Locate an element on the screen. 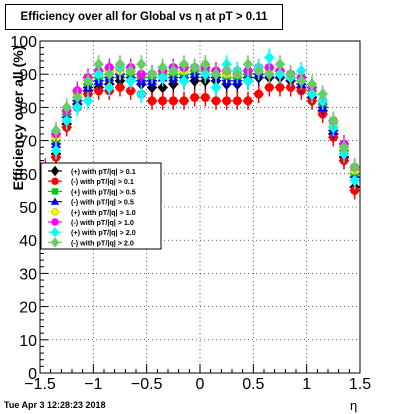  y-tick-label: 50 is located at coordinates (28, 208).